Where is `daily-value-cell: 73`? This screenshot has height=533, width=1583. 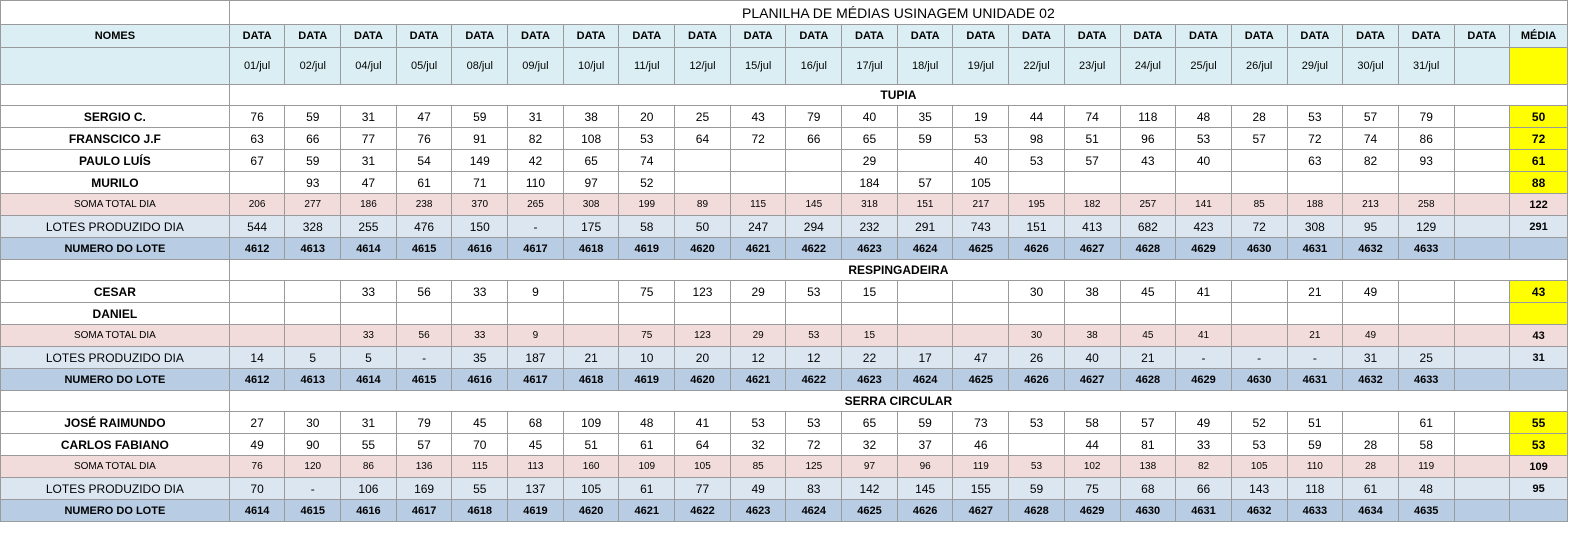
daily-value-cell: 73 is located at coordinates (981, 422).